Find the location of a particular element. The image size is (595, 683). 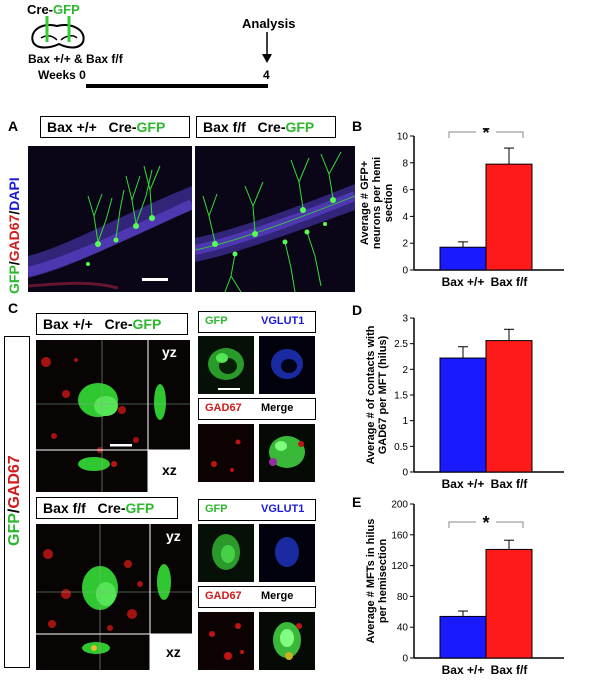

yz-label-bottom: yz is located at coordinates (173, 536).